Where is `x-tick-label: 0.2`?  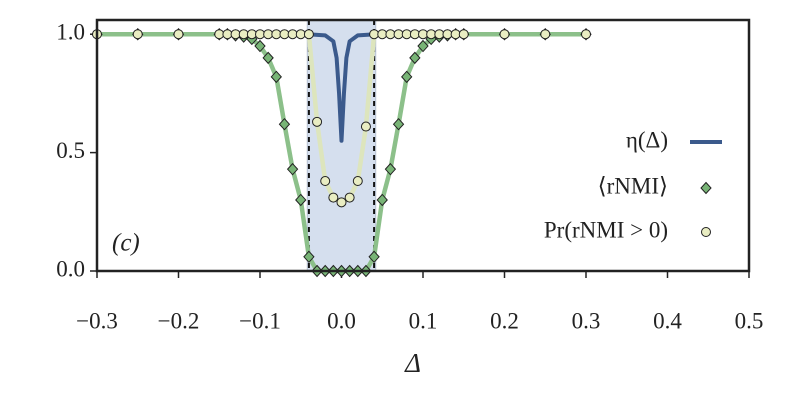
x-tick-label: 0.2 is located at coordinates (504, 320).